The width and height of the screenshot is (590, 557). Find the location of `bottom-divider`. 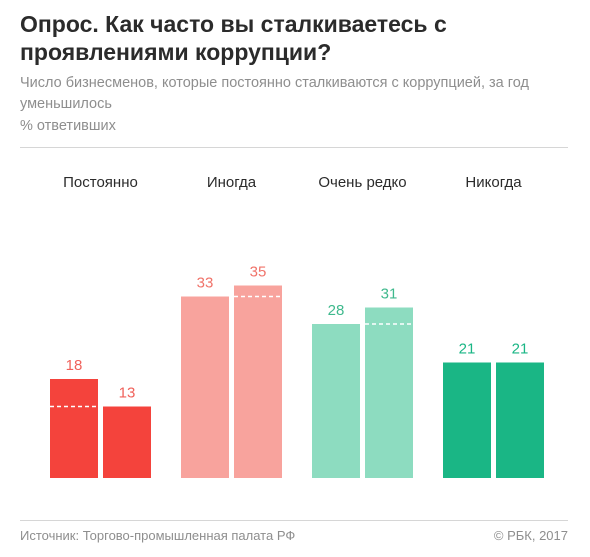

bottom-divider is located at coordinates (294, 520).